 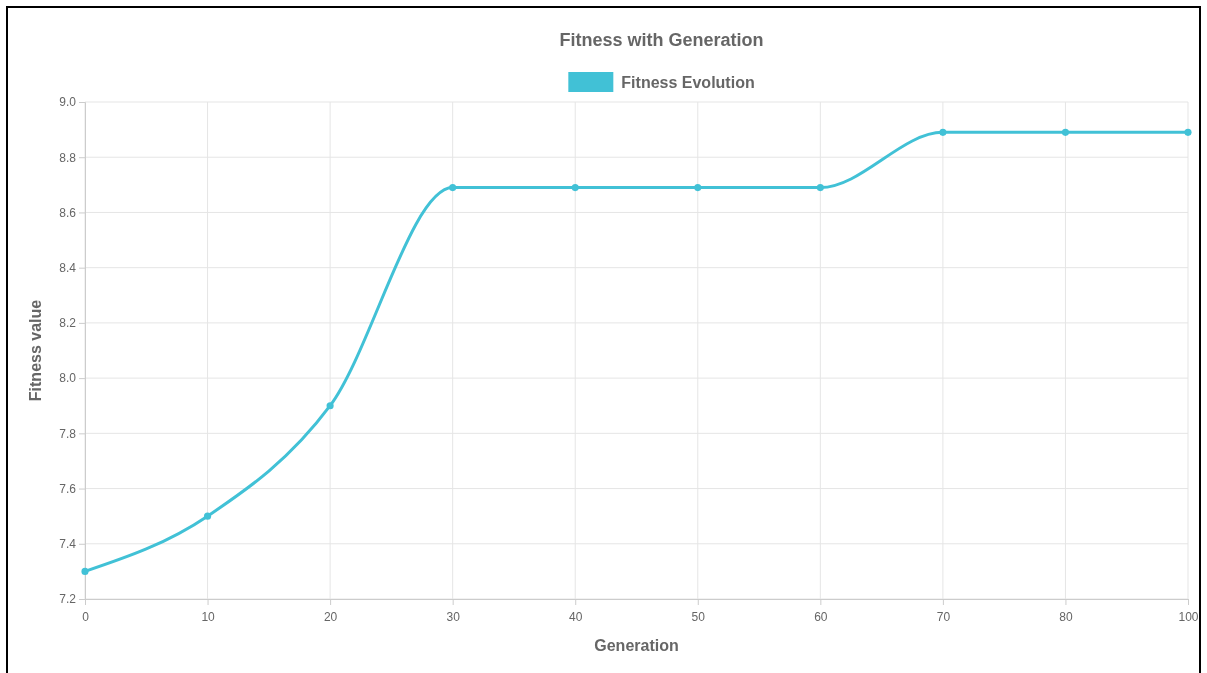 I want to click on y-tick-label: 8.4, so click(x=68, y=268).